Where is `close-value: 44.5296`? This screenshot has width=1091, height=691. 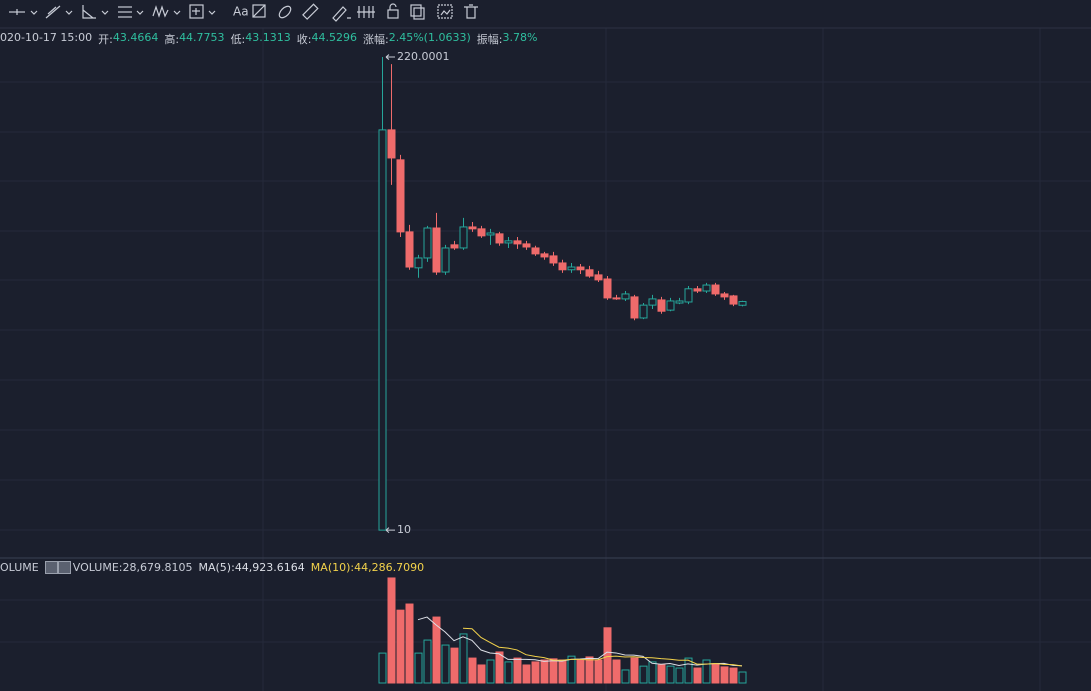 close-value: 44.5296 is located at coordinates (334, 37).